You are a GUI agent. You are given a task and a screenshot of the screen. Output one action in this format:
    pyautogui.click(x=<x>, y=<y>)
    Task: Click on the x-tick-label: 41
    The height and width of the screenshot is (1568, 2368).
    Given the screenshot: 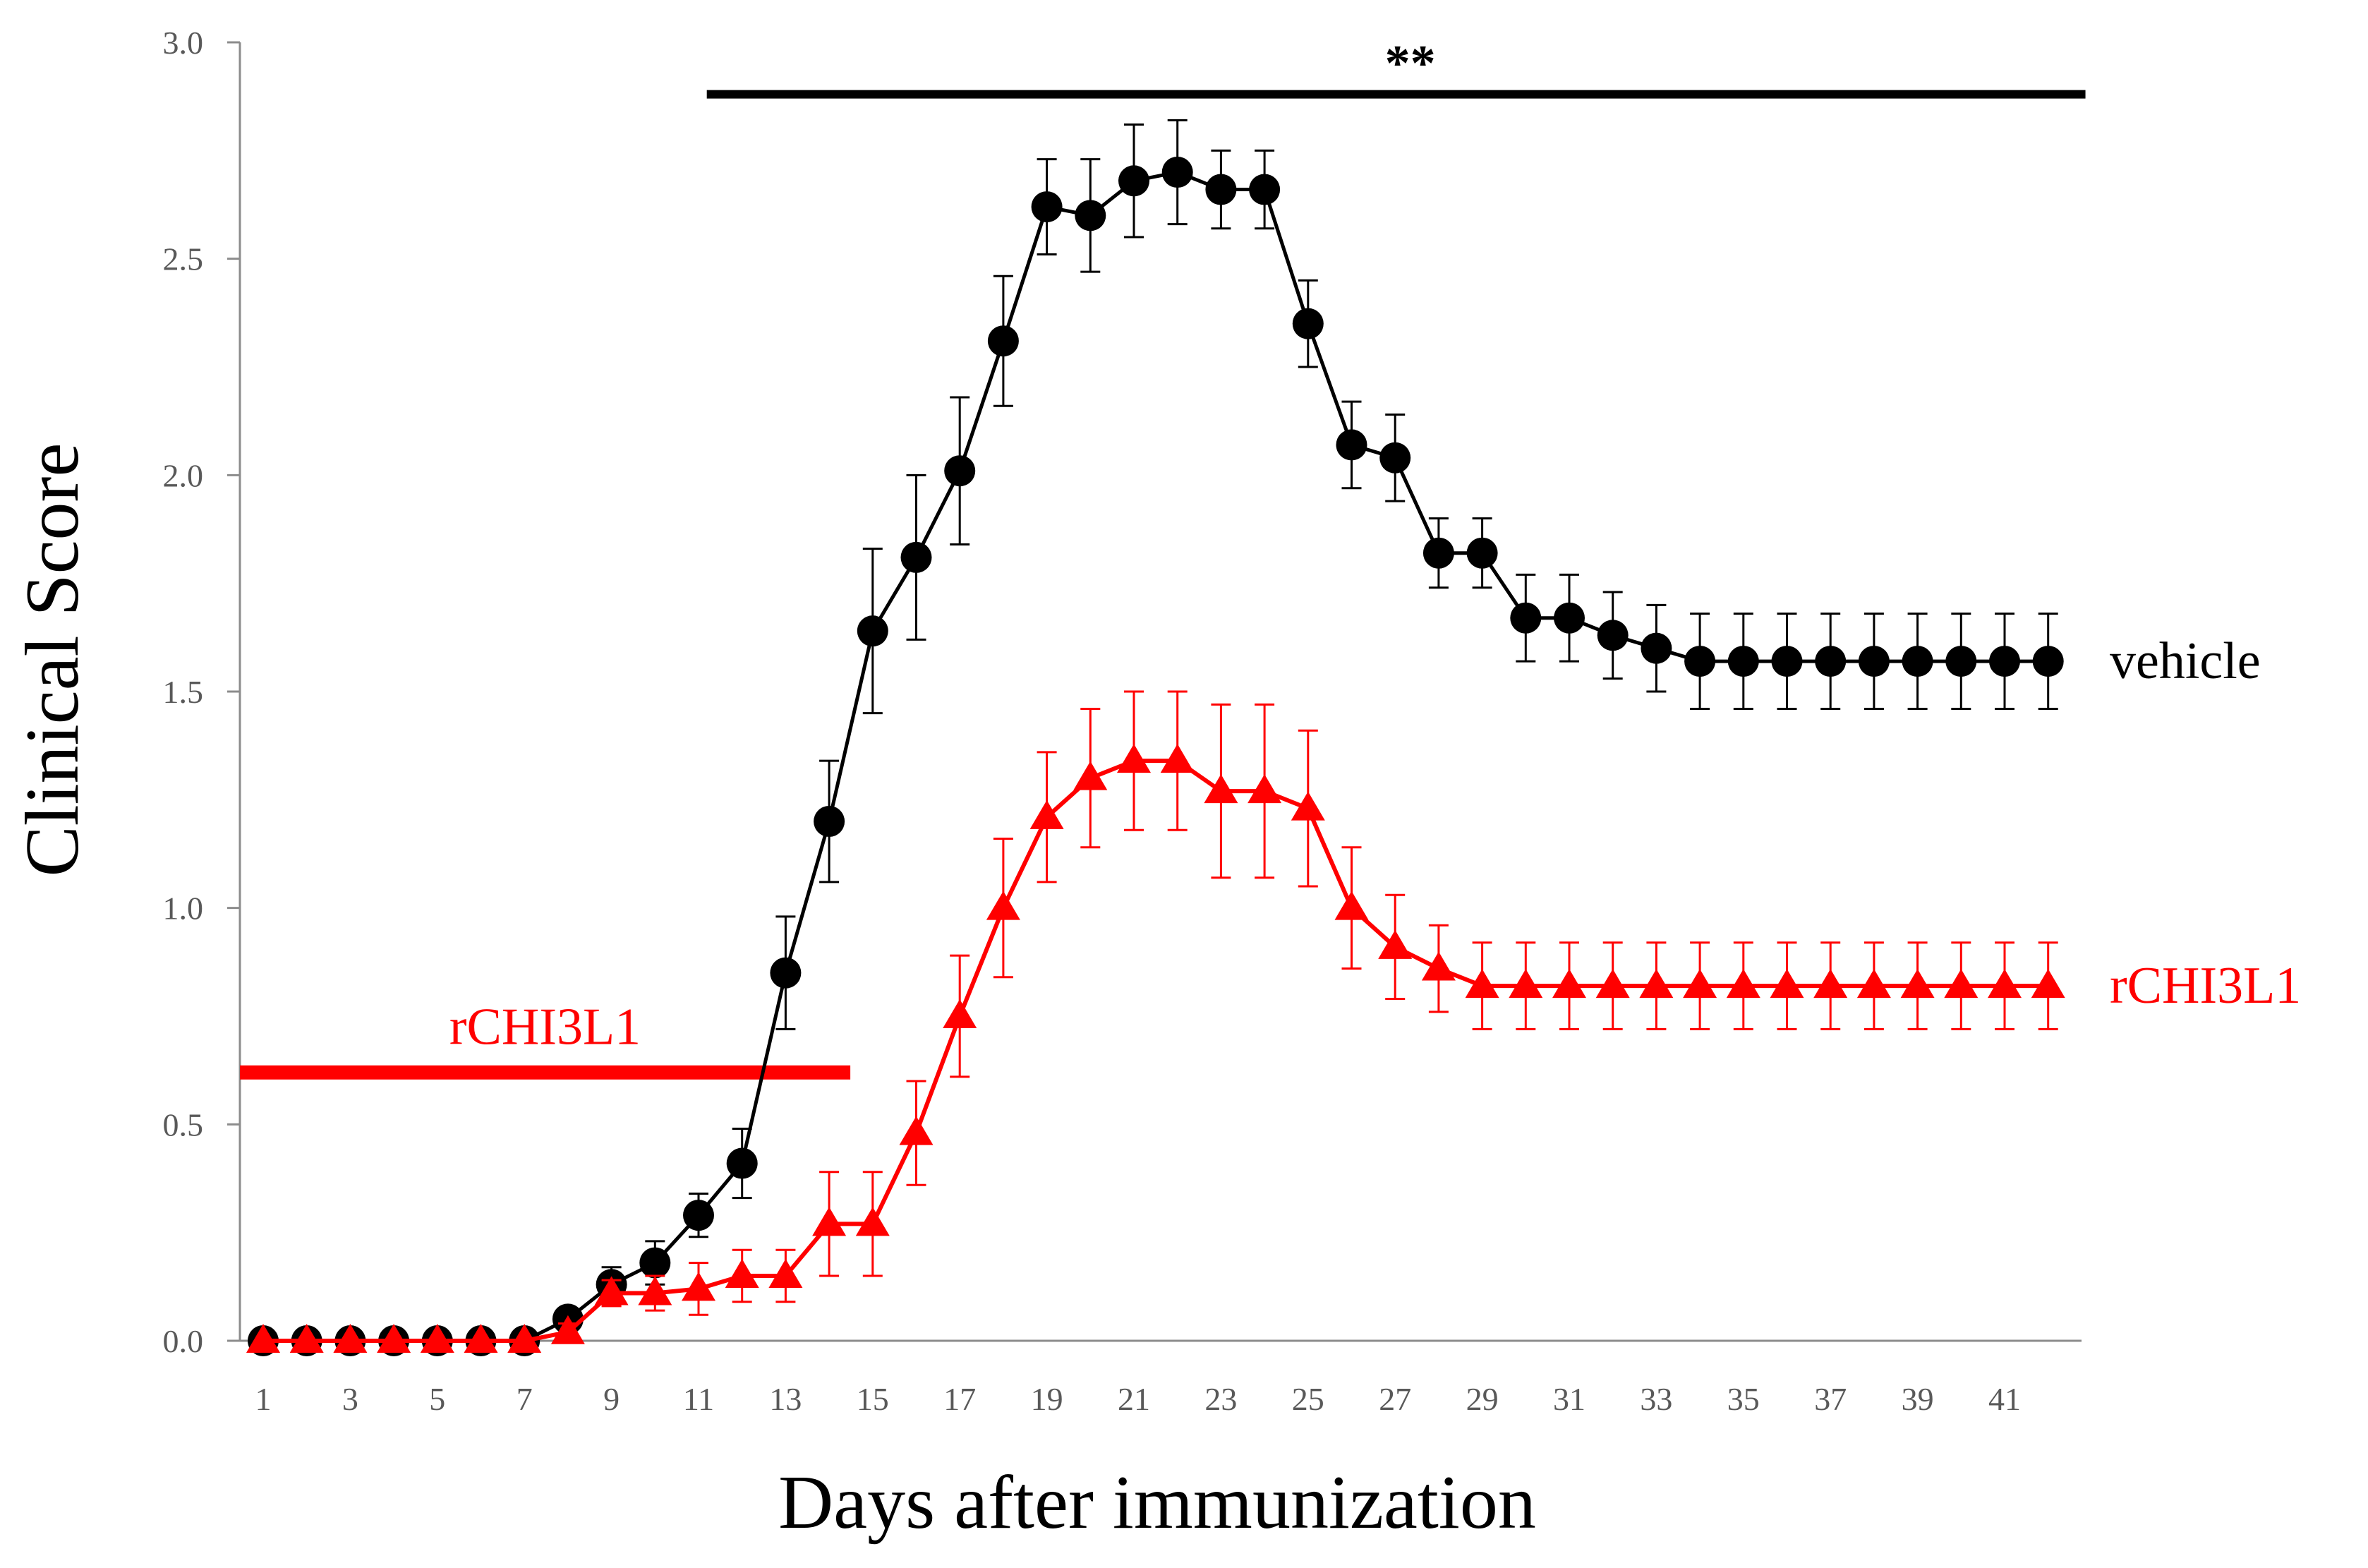 What is the action you would take?
    pyautogui.click(x=2004, y=1399)
    